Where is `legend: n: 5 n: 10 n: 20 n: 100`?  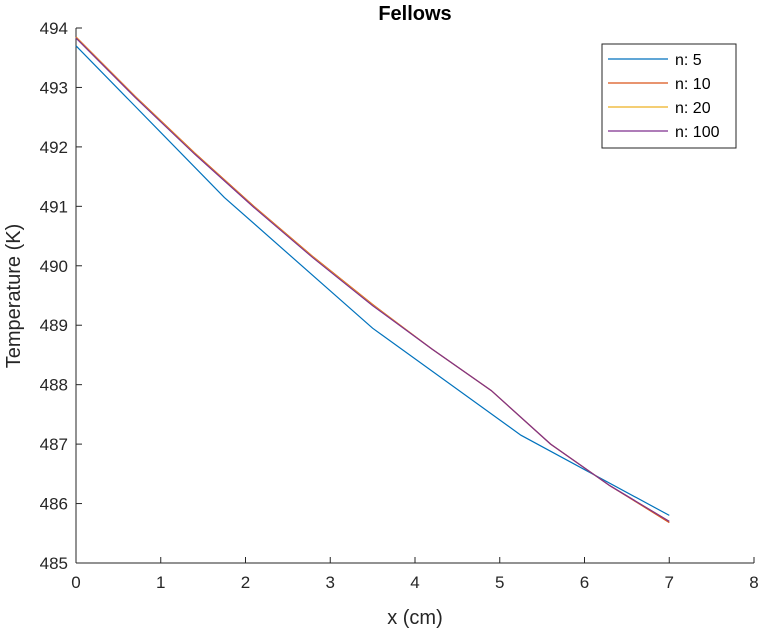
legend: n: 5 n: 10 n: 20 n: 100 is located at coordinates (669, 96).